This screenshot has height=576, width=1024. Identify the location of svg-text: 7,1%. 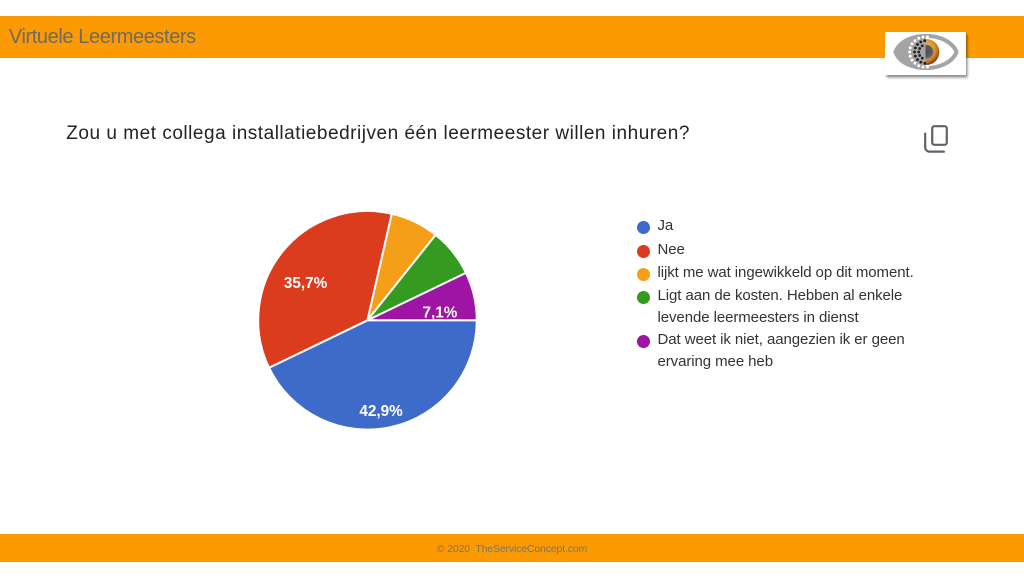
(439, 312).